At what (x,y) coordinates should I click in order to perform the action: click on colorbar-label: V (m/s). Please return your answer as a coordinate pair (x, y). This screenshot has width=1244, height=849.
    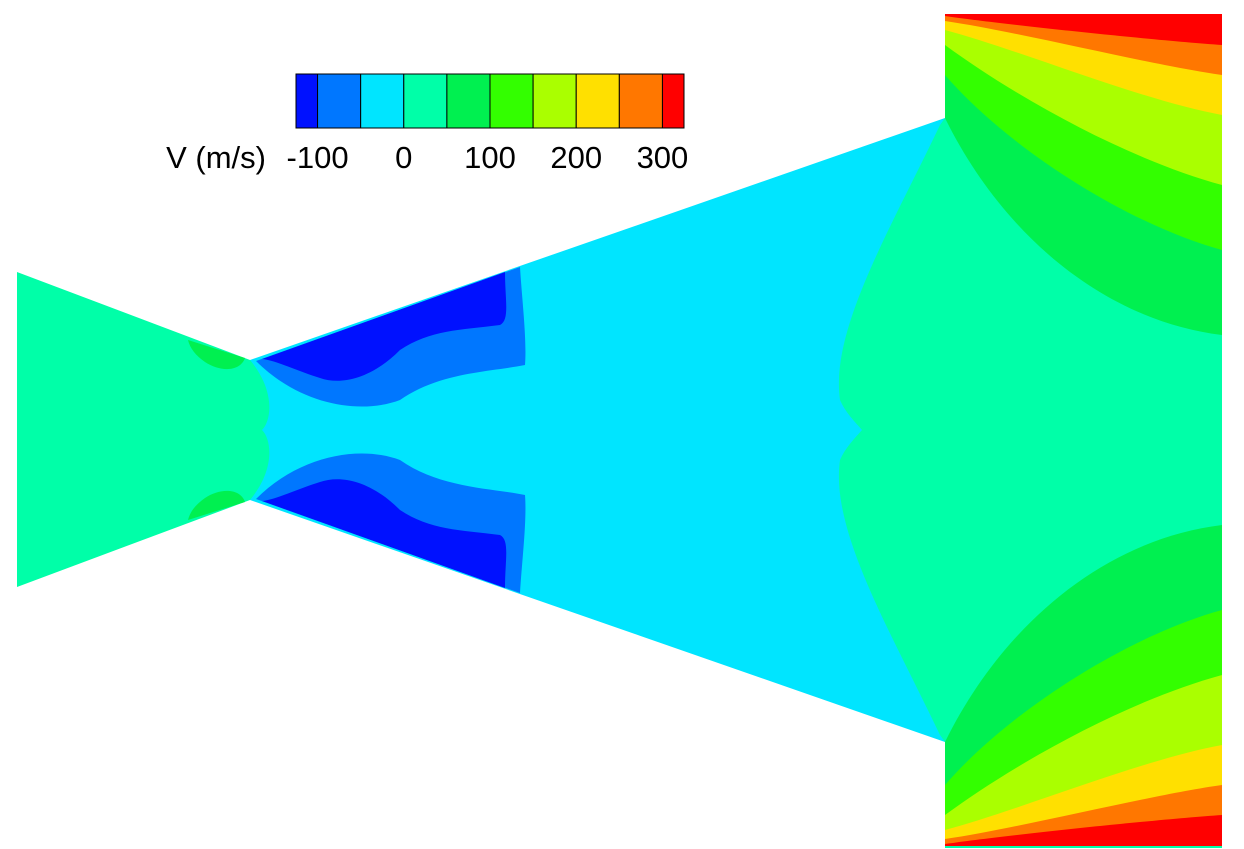
    Looking at the image, I should click on (216, 157).